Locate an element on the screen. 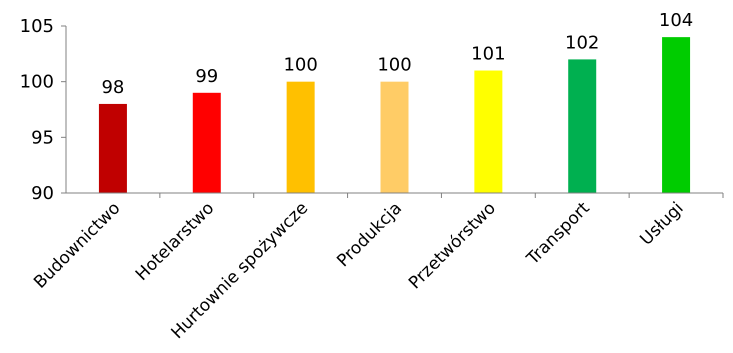 The width and height of the screenshot is (733, 353). data-label: 104 is located at coordinates (676, 20).